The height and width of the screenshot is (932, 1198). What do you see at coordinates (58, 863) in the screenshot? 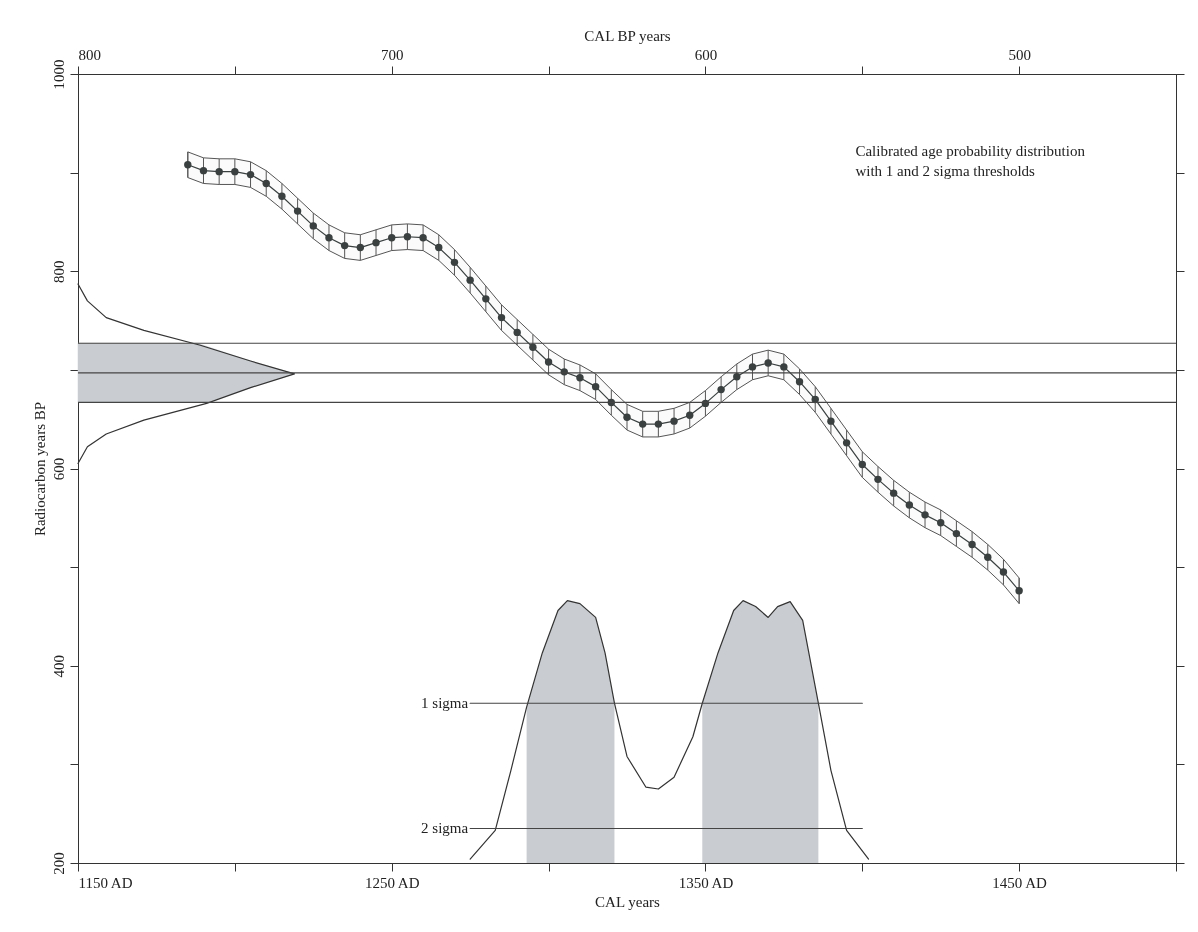
I see `y-tick-label: 200` at bounding box center [58, 863].